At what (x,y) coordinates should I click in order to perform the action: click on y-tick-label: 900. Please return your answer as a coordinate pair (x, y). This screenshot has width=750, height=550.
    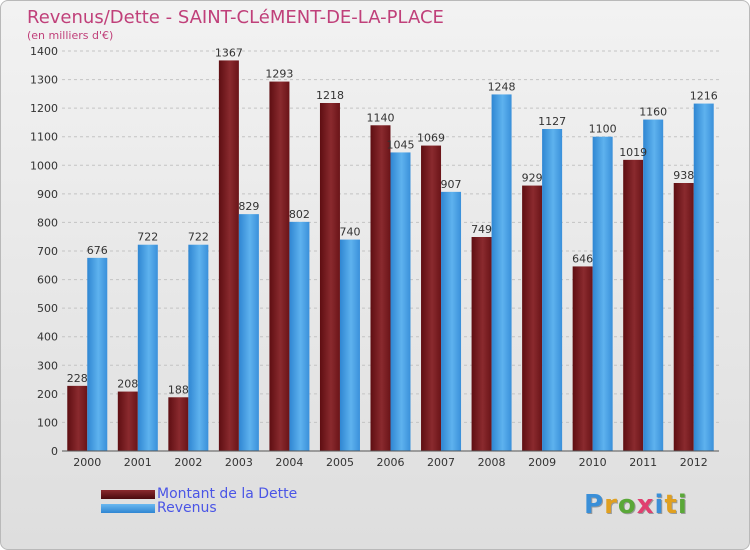
    Looking at the image, I should click on (47, 194).